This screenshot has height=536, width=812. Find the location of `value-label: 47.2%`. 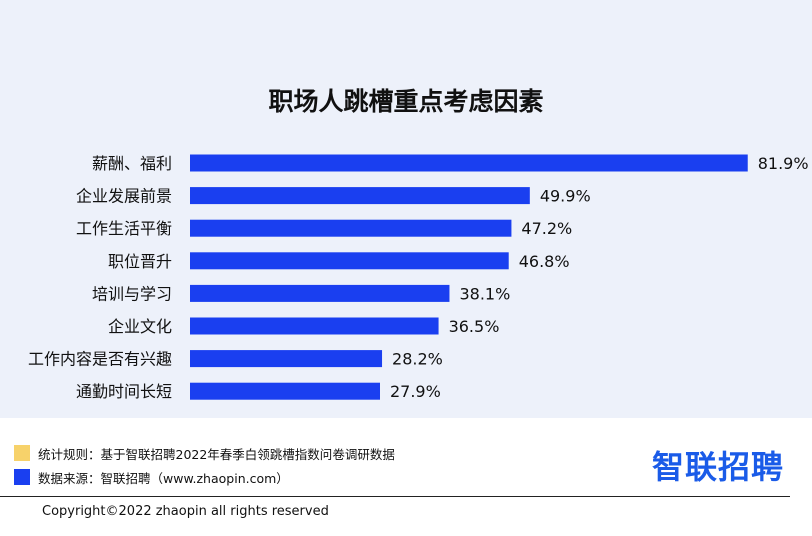

value-label: 47.2% is located at coordinates (546, 228).